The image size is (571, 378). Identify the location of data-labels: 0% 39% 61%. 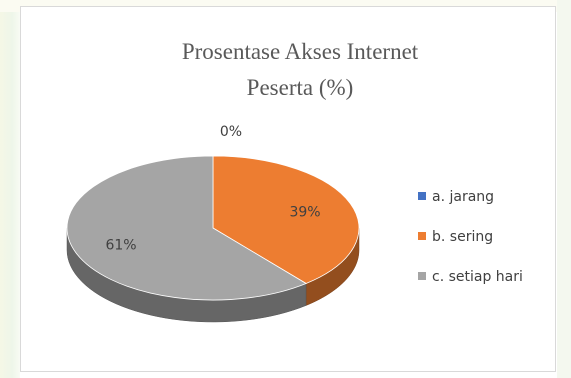
(212, 188).